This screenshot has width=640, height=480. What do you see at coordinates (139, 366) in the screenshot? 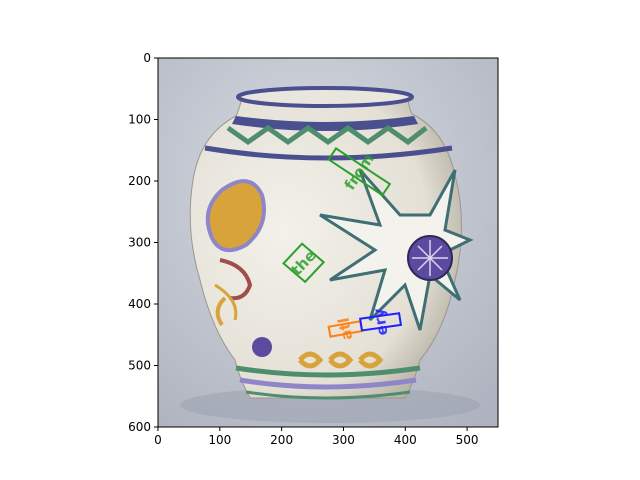
I see `y-tick-label: 500` at bounding box center [139, 366].